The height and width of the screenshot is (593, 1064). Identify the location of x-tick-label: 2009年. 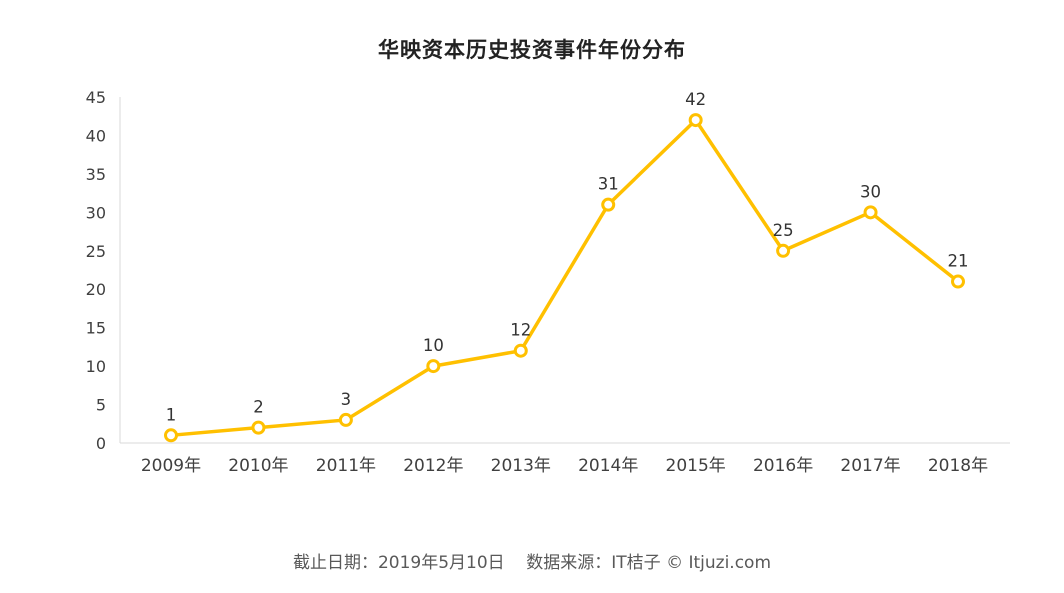
(171, 466).